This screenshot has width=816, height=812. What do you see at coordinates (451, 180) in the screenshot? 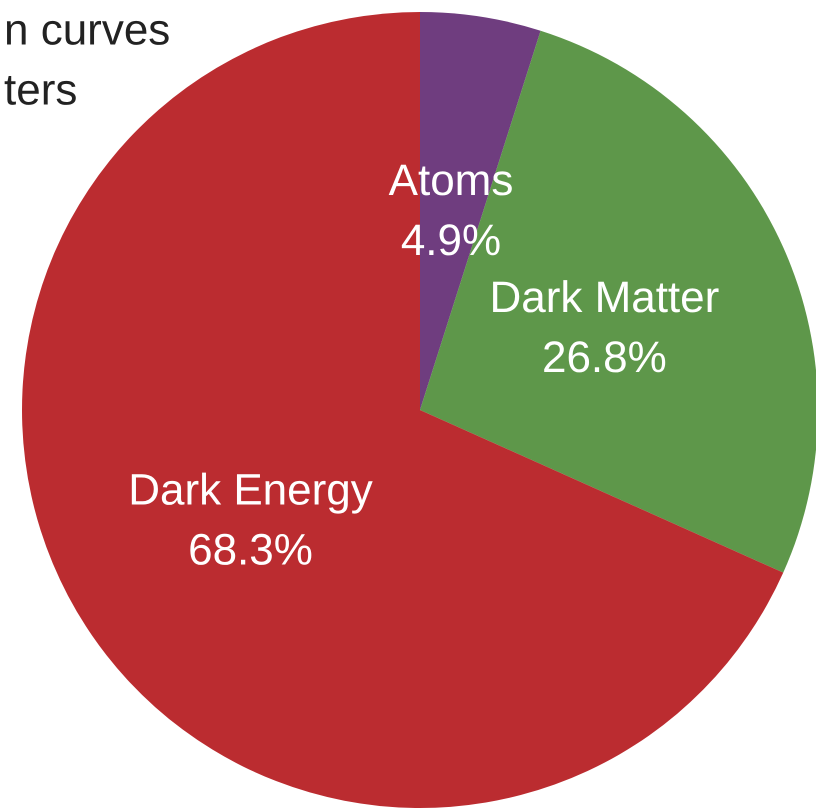
I see `slice-label: Atoms` at bounding box center [451, 180].